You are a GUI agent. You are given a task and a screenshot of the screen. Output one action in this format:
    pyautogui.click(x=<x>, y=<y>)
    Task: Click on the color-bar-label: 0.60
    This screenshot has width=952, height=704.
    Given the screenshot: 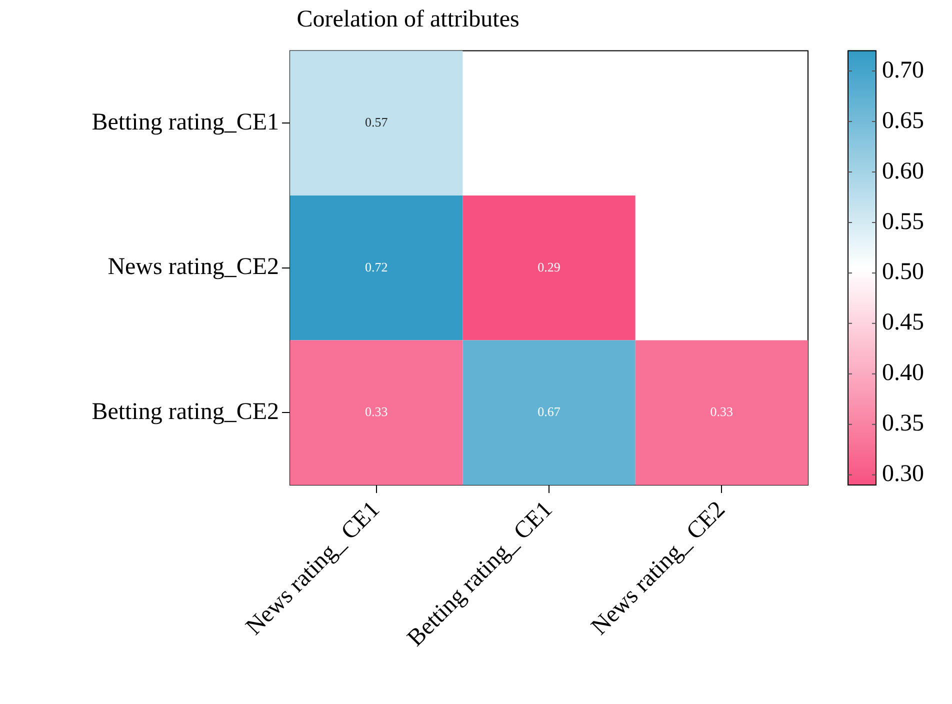 What is the action you would take?
    pyautogui.click(x=903, y=171)
    